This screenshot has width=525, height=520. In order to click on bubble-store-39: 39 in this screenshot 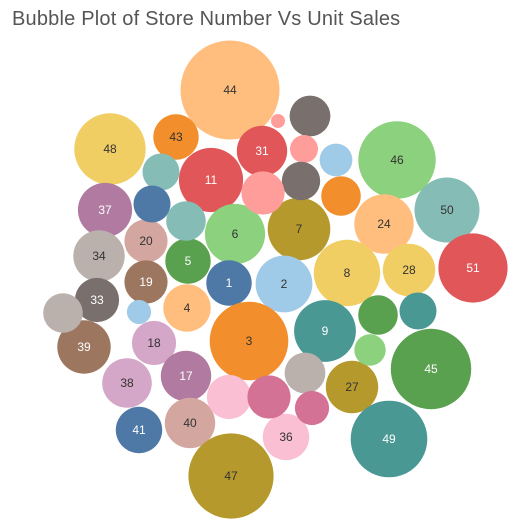, I will do `click(84, 347)`.